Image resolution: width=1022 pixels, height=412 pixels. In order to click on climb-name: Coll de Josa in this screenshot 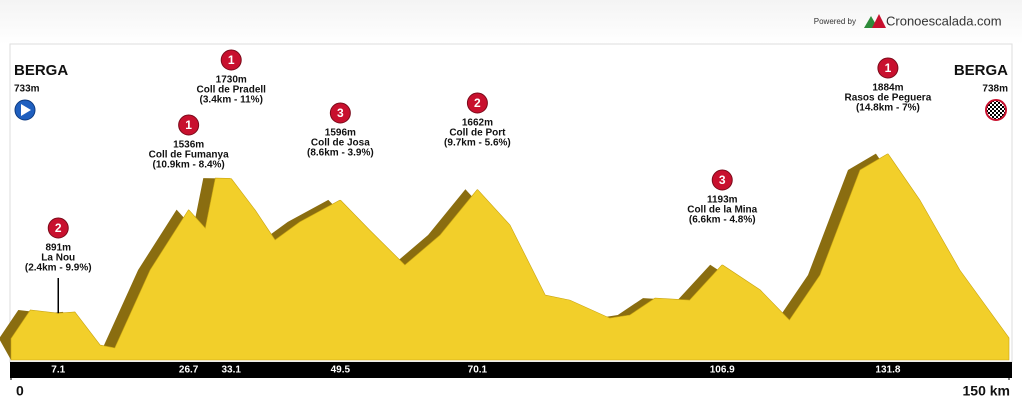, I will do `click(340, 143)`.